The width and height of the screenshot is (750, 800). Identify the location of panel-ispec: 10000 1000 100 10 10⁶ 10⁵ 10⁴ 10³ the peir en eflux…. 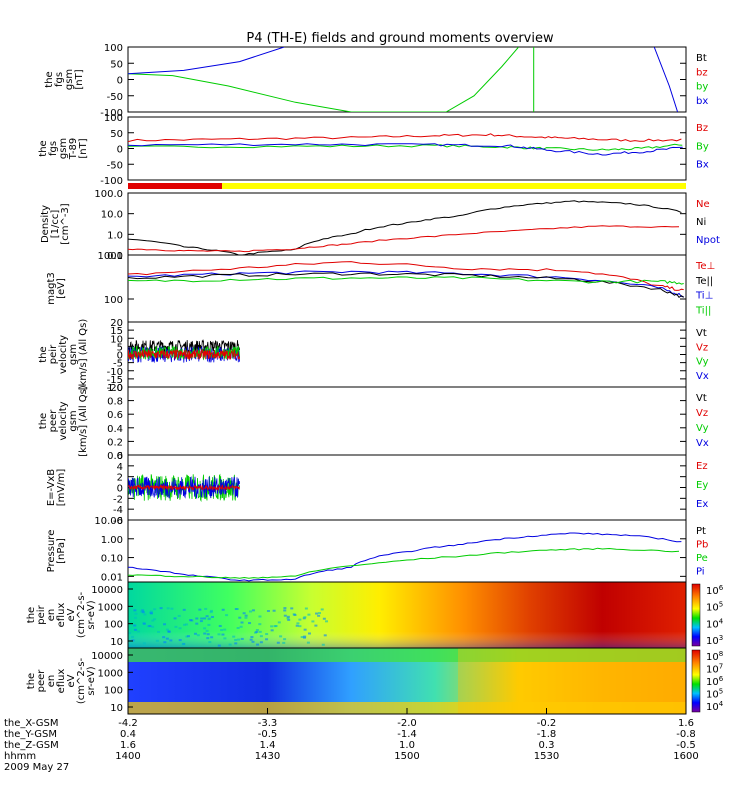
(375, 615).